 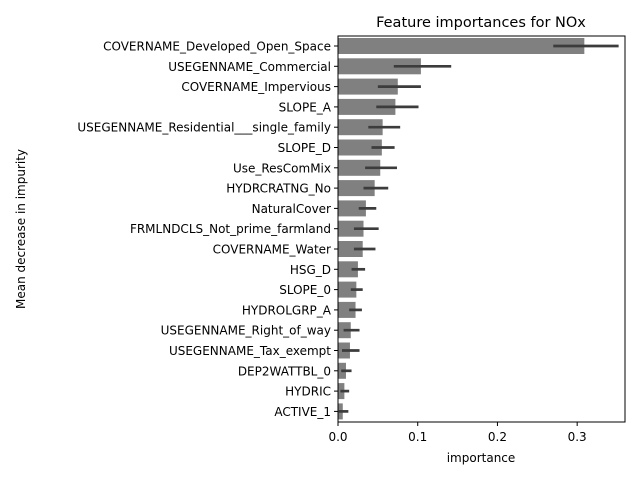 I want to click on chart-title: Feature importances for NOx, so click(x=481, y=23).